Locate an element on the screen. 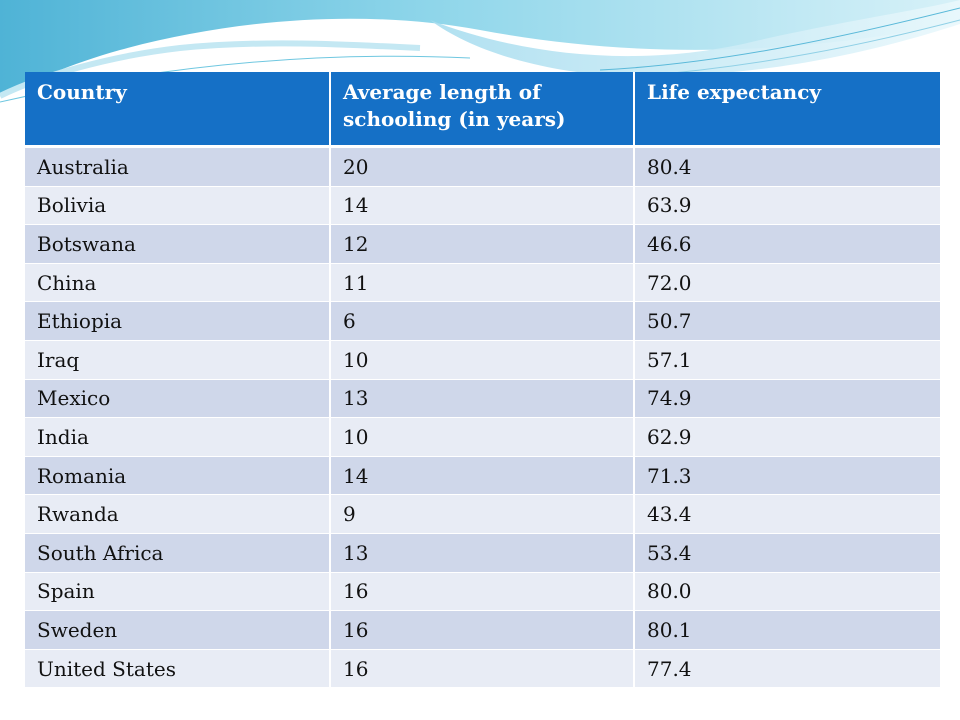 This screenshot has width=960, height=720. header-schooling: Average length of schooling (in years) is located at coordinates (483, 110).